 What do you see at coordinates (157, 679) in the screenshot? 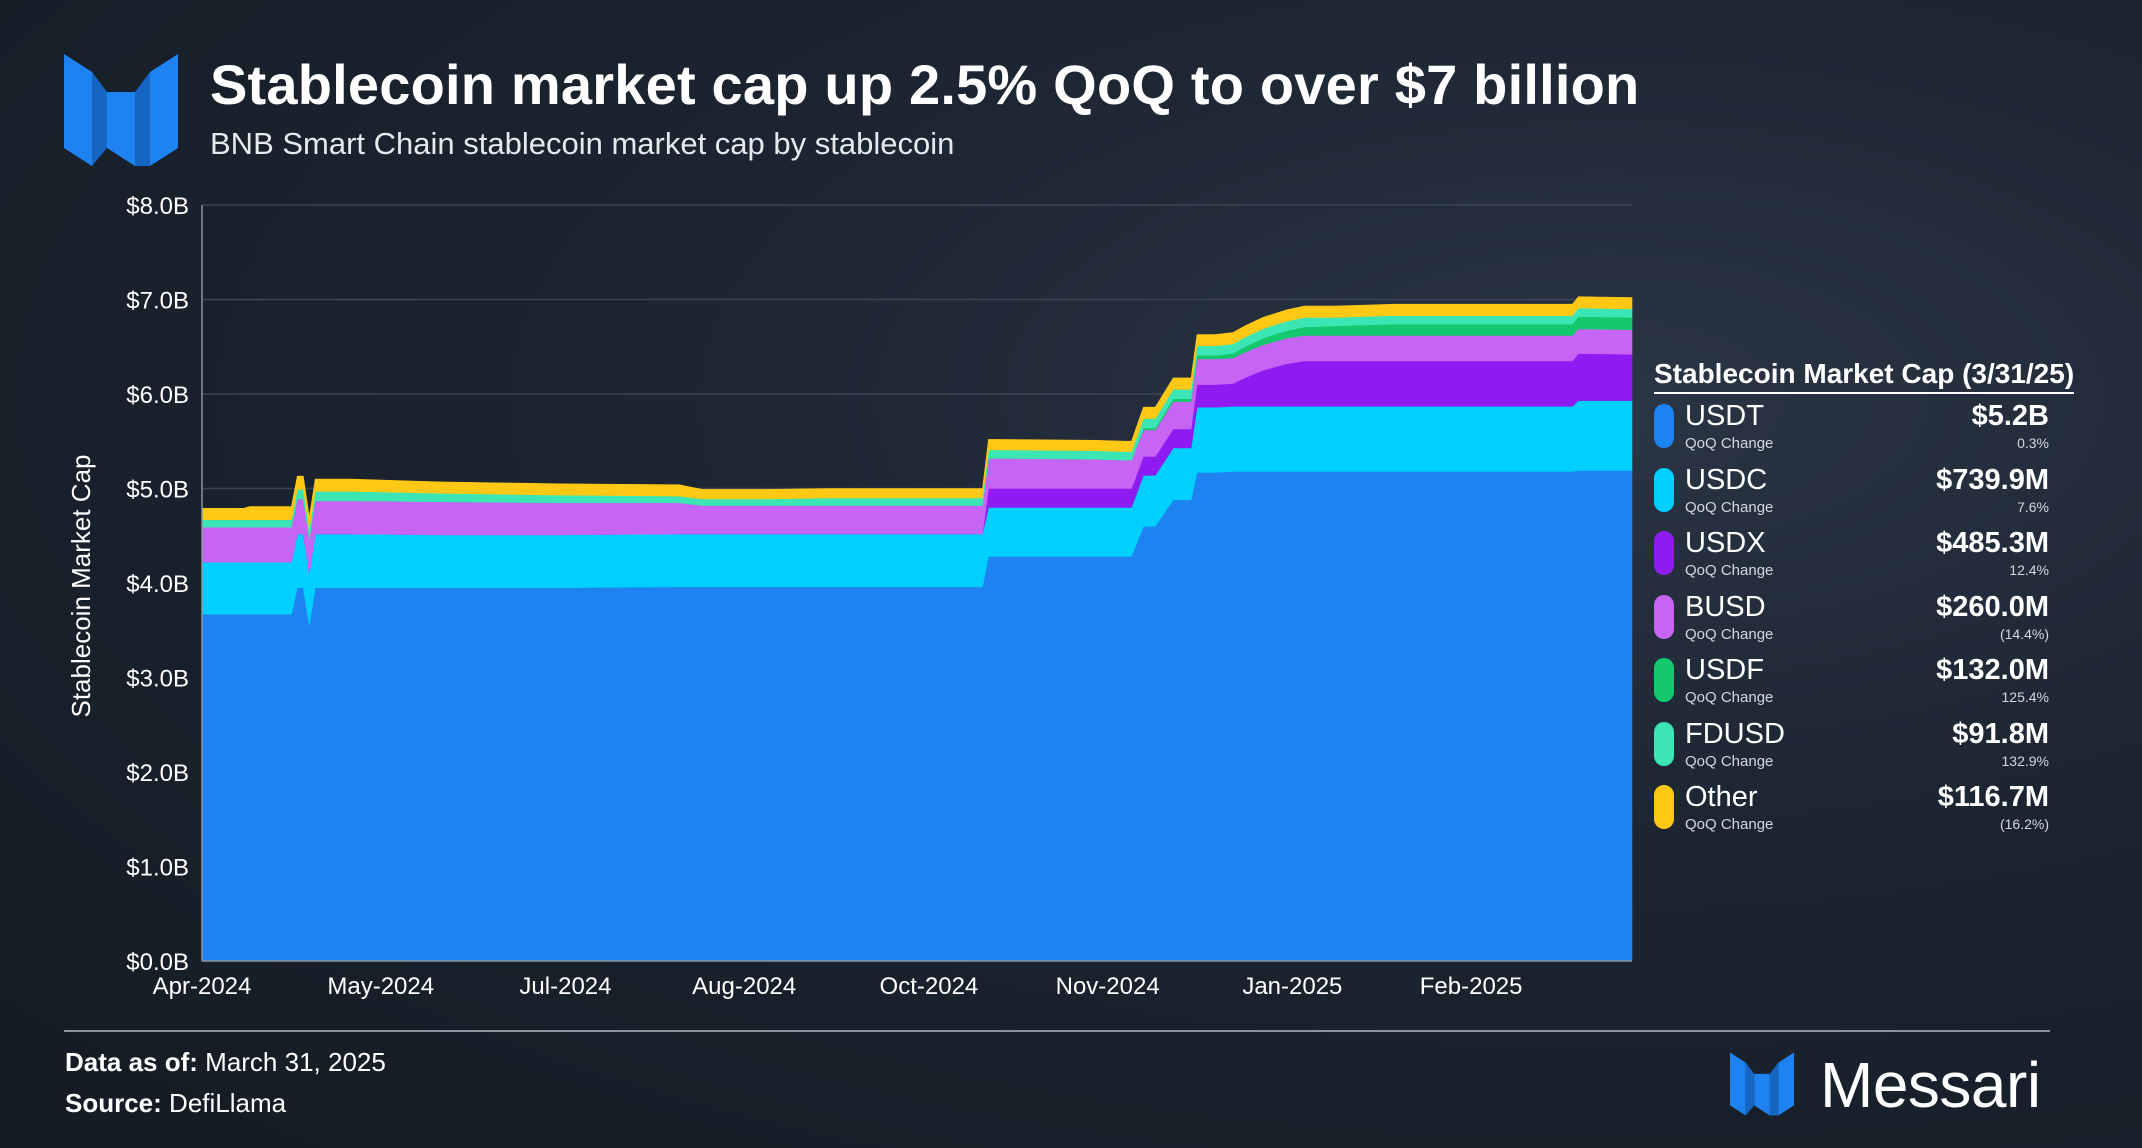
I see `y-tick-label: $3.0B` at bounding box center [157, 679].